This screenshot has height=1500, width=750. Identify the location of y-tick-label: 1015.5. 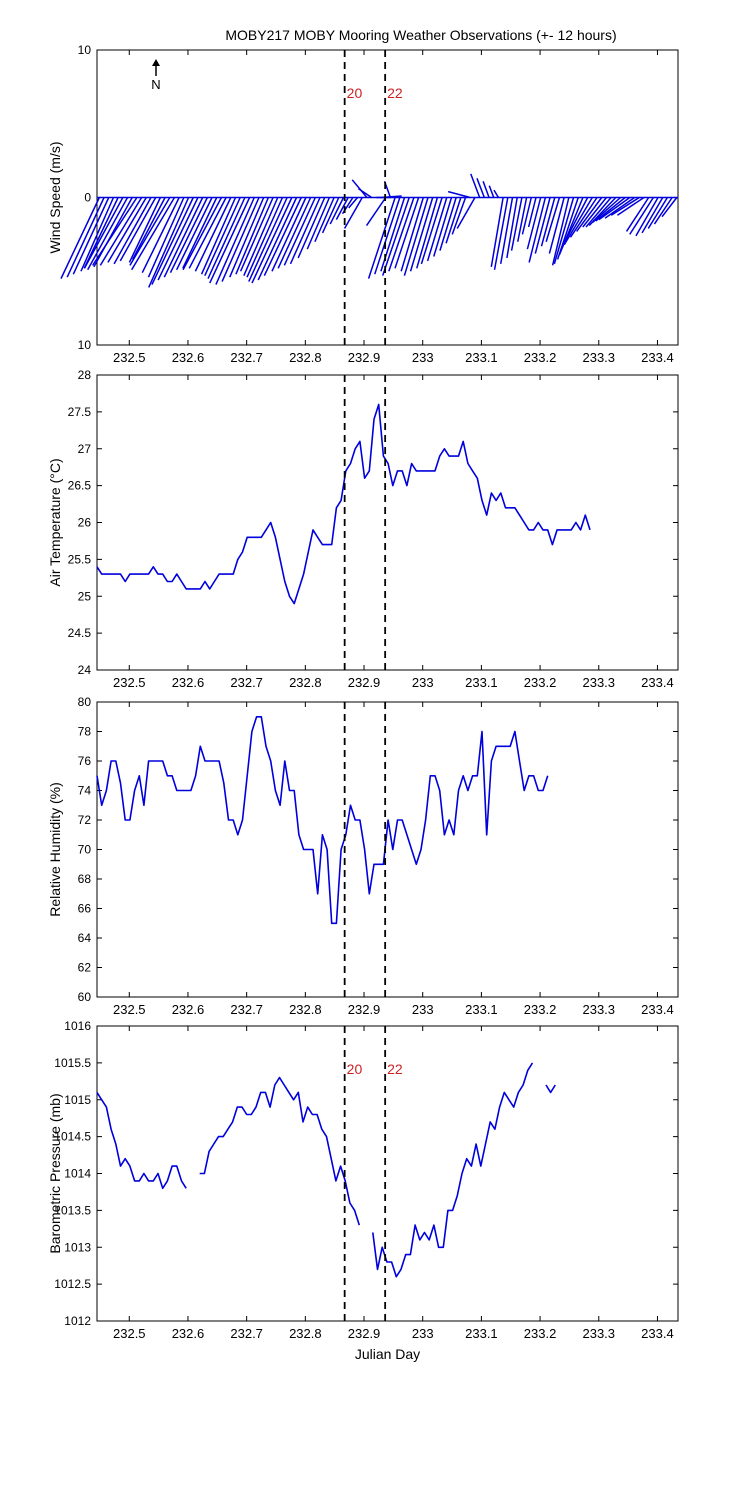
(72, 1063).